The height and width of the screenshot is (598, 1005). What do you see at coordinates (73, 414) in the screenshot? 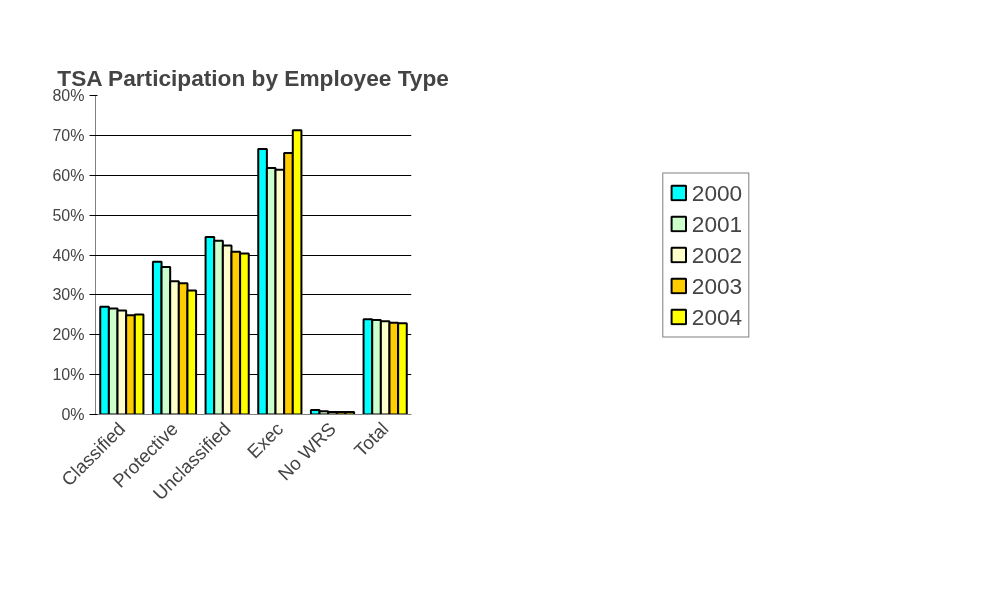
I see `y-tick-label: 0%` at bounding box center [73, 414].